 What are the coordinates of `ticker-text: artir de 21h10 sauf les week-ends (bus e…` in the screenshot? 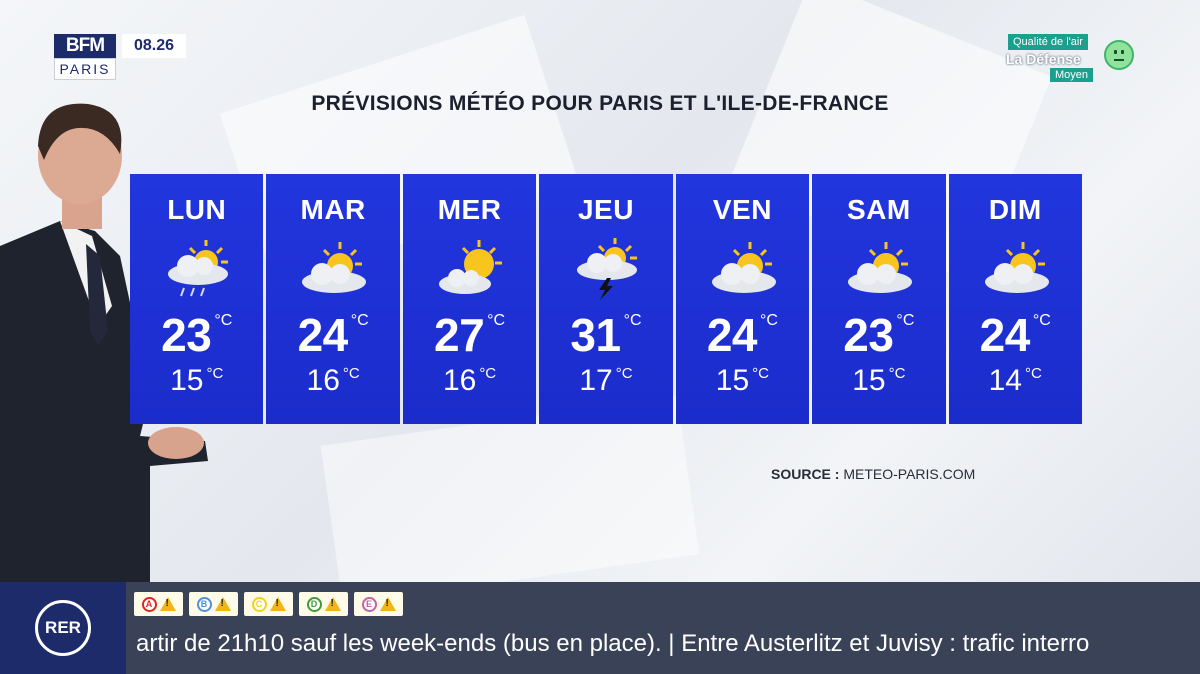 It's located at (613, 643).